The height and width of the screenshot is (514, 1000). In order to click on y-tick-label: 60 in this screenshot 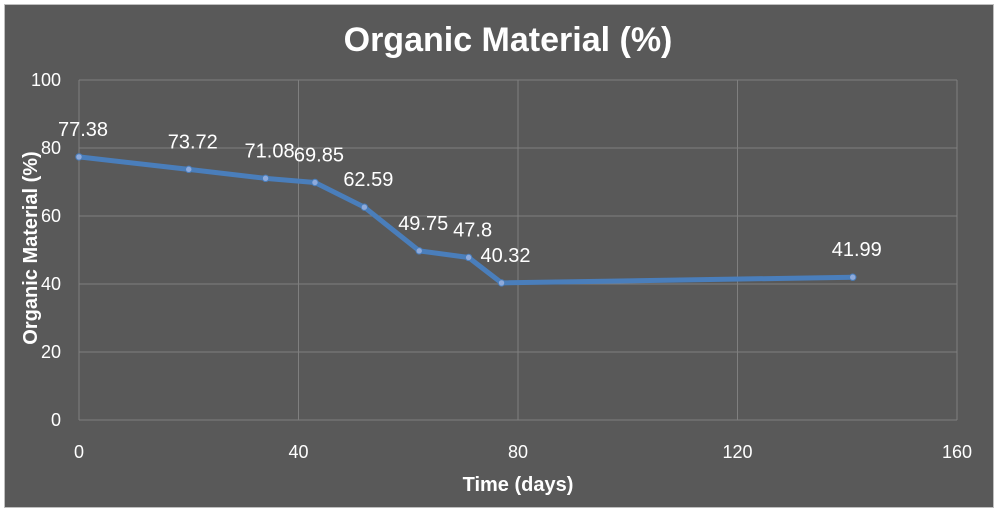, I will do `click(51, 216)`.